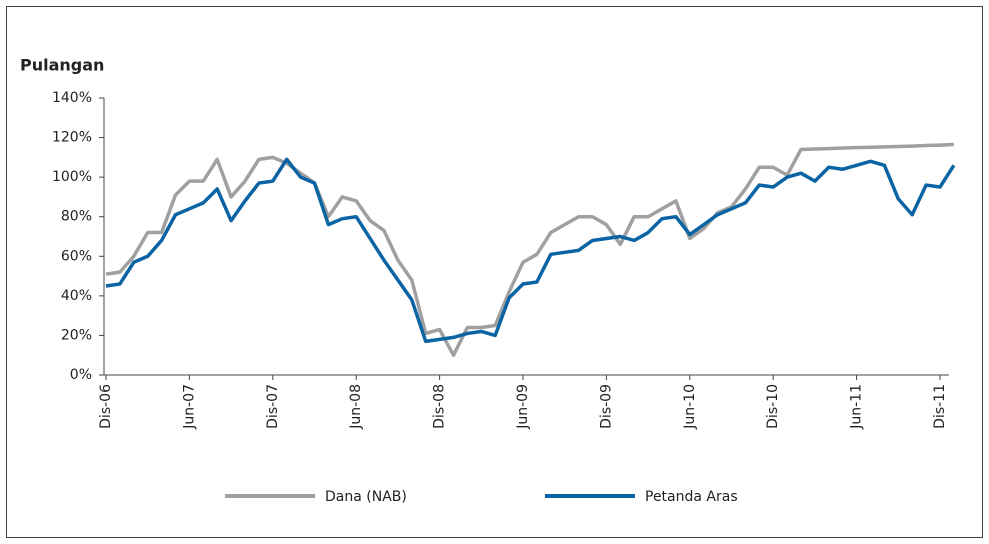 This screenshot has height=544, width=989. I want to click on x-tick-label: Dis-10, so click(773, 406).